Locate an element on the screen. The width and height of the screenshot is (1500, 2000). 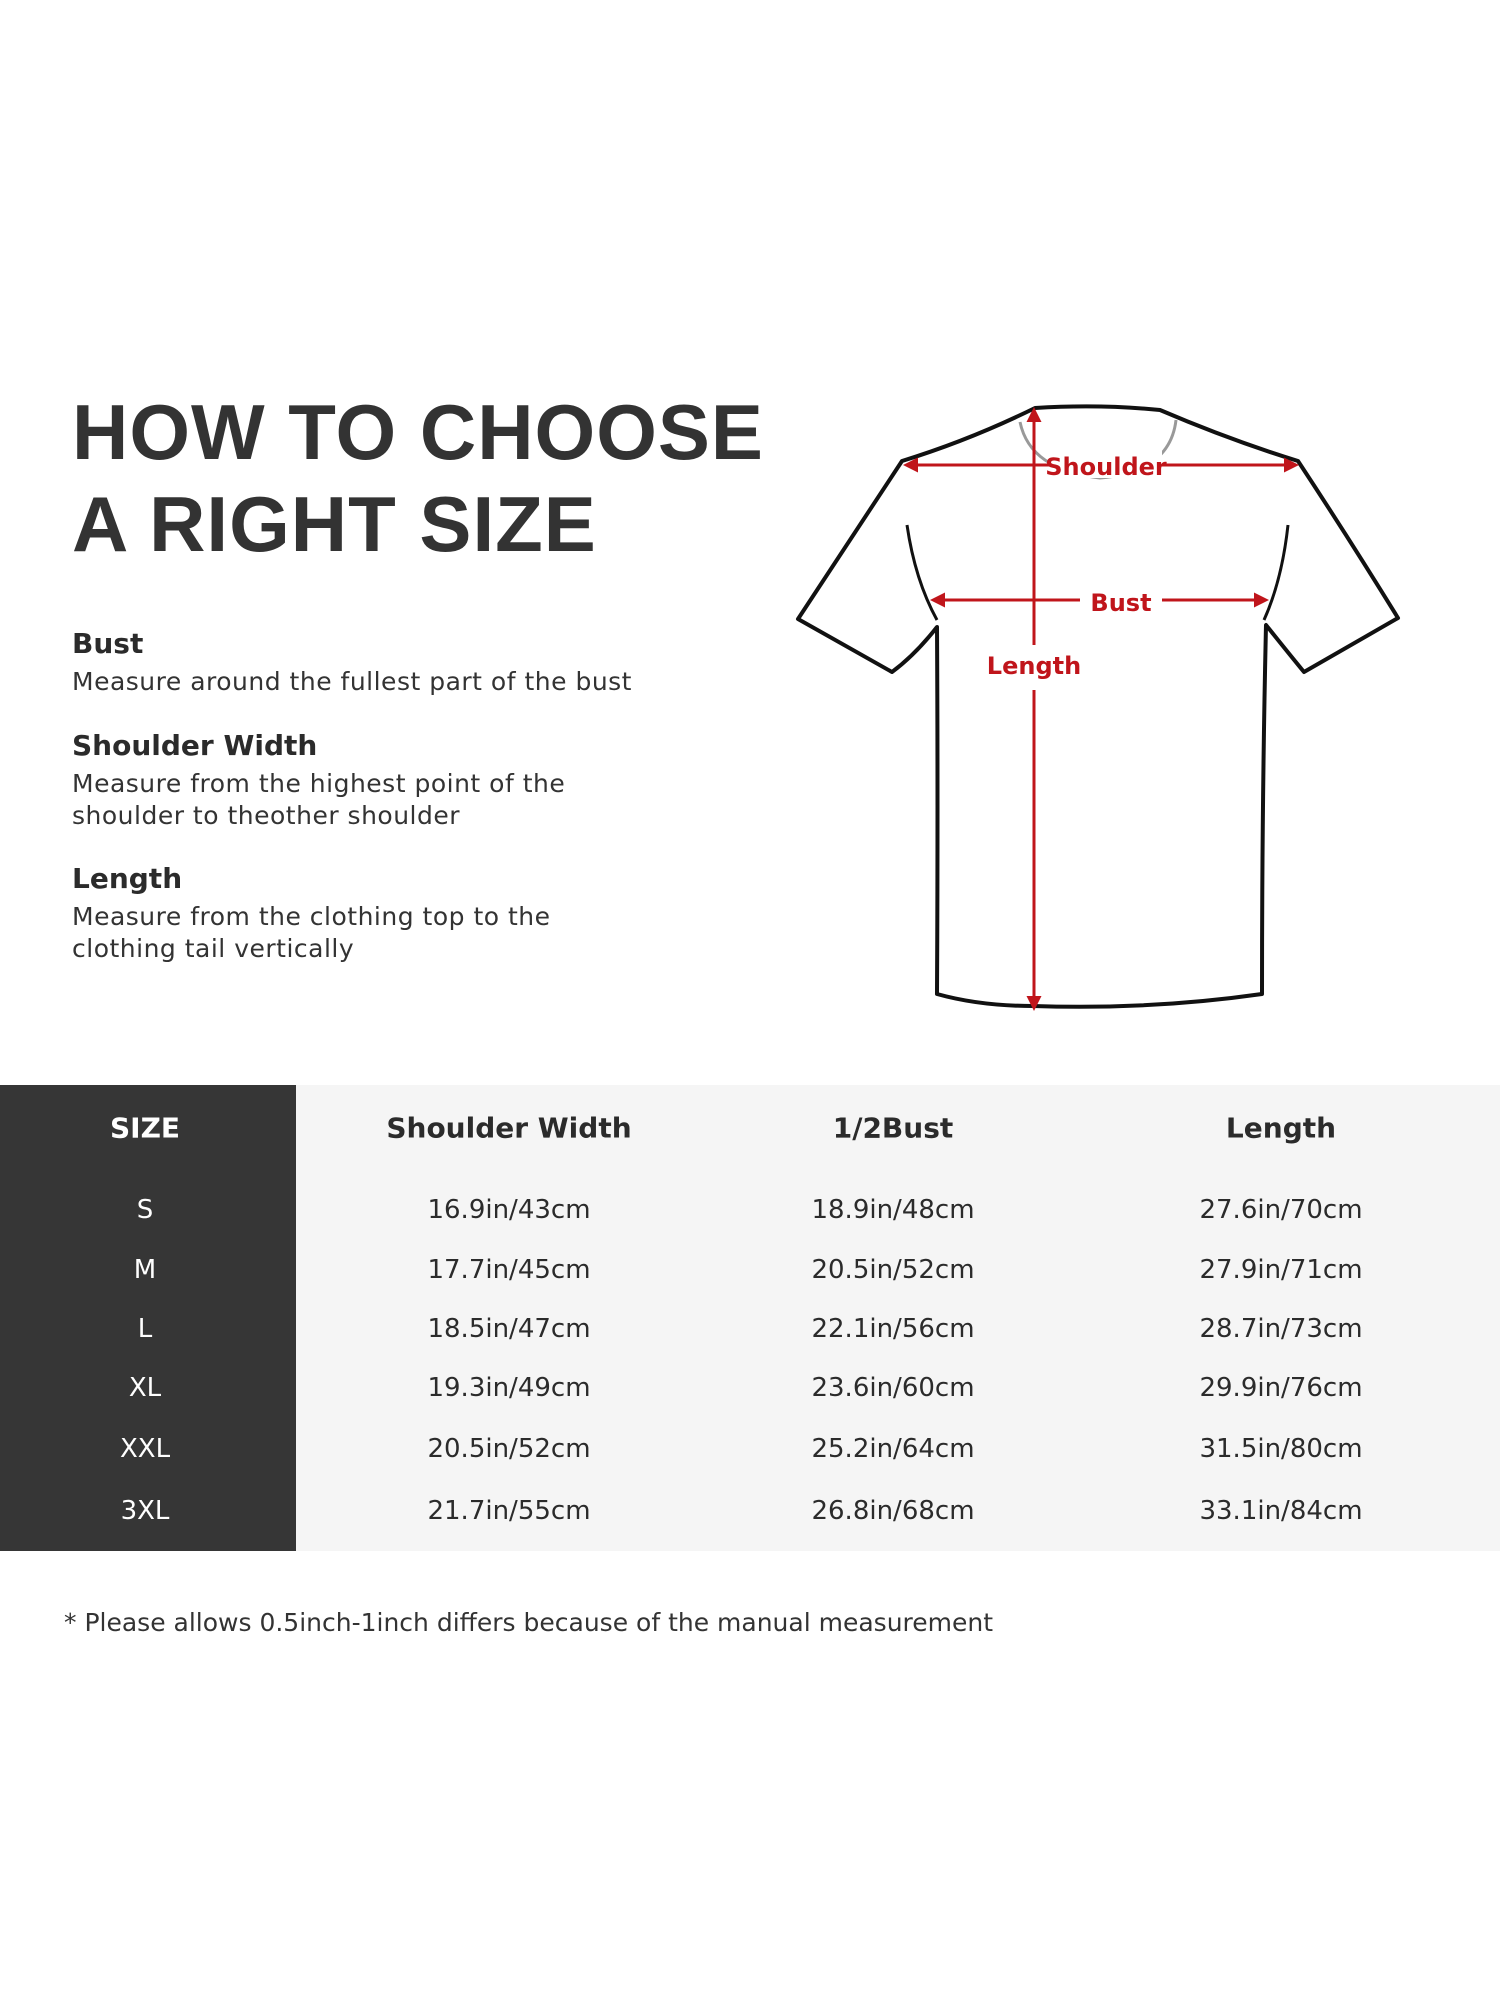
title-line-1: HOW TO CHOOSE is located at coordinates (418, 432).